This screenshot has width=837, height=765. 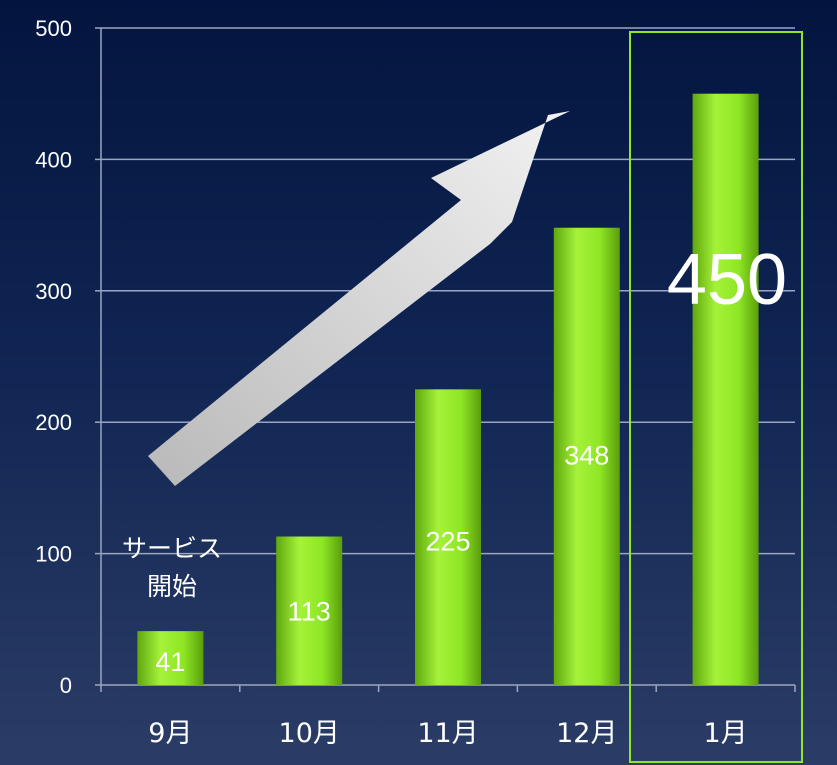 I want to click on x-tick-label: 12月, so click(x=586, y=733).